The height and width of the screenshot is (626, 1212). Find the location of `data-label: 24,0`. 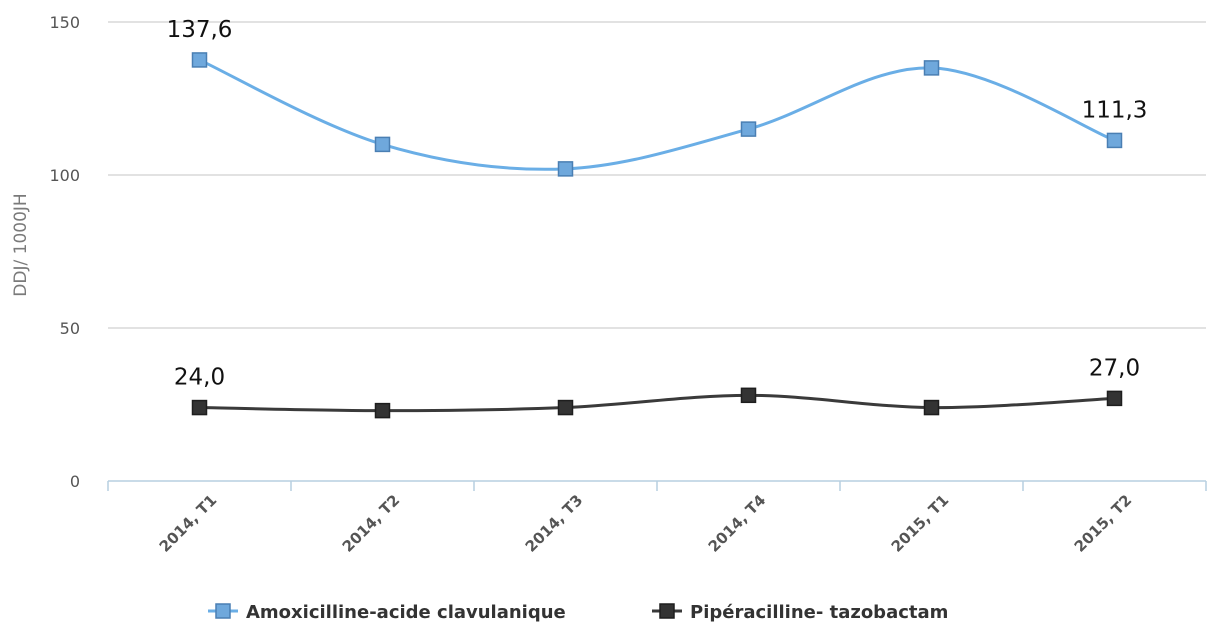

data-label: 24,0 is located at coordinates (199, 378).